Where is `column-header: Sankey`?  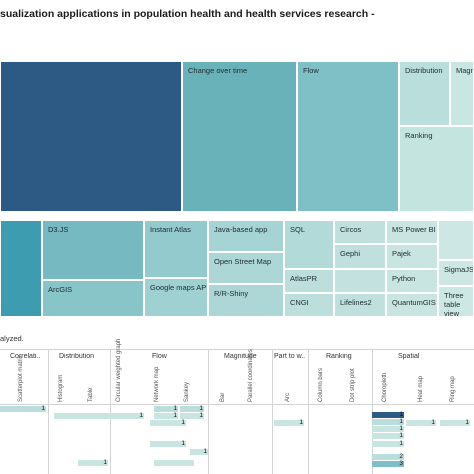 column-header: Sankey is located at coordinates (187, 391).